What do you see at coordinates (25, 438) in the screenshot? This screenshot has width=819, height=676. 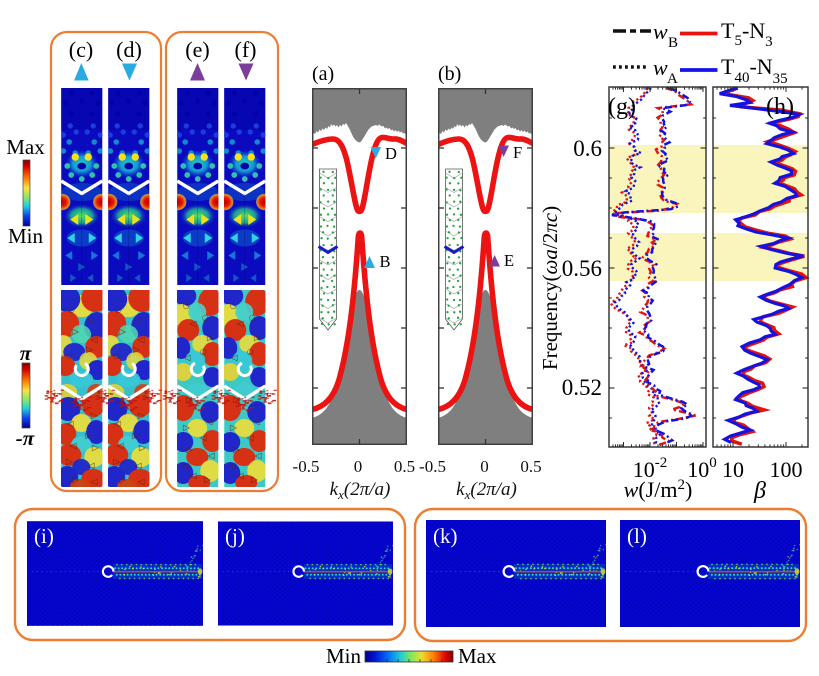 I see `svg-text: -π` at bounding box center [25, 438].